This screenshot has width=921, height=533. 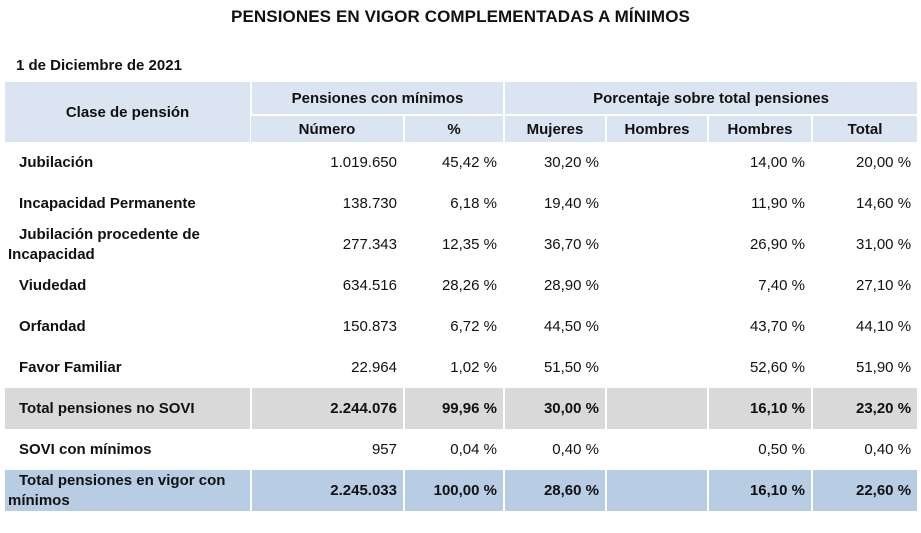 What do you see at coordinates (759, 449) in the screenshot?
I see `cell-hombres-2: 0,50 %` at bounding box center [759, 449].